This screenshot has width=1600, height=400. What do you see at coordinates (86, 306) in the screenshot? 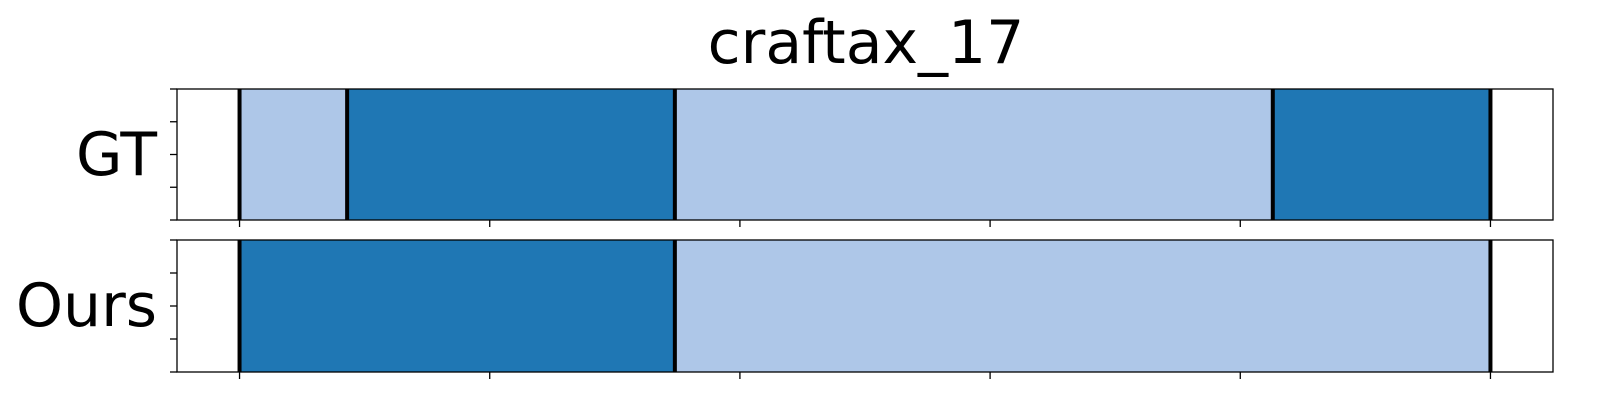
I see `row-label-ours: Ours` at bounding box center [86, 306].